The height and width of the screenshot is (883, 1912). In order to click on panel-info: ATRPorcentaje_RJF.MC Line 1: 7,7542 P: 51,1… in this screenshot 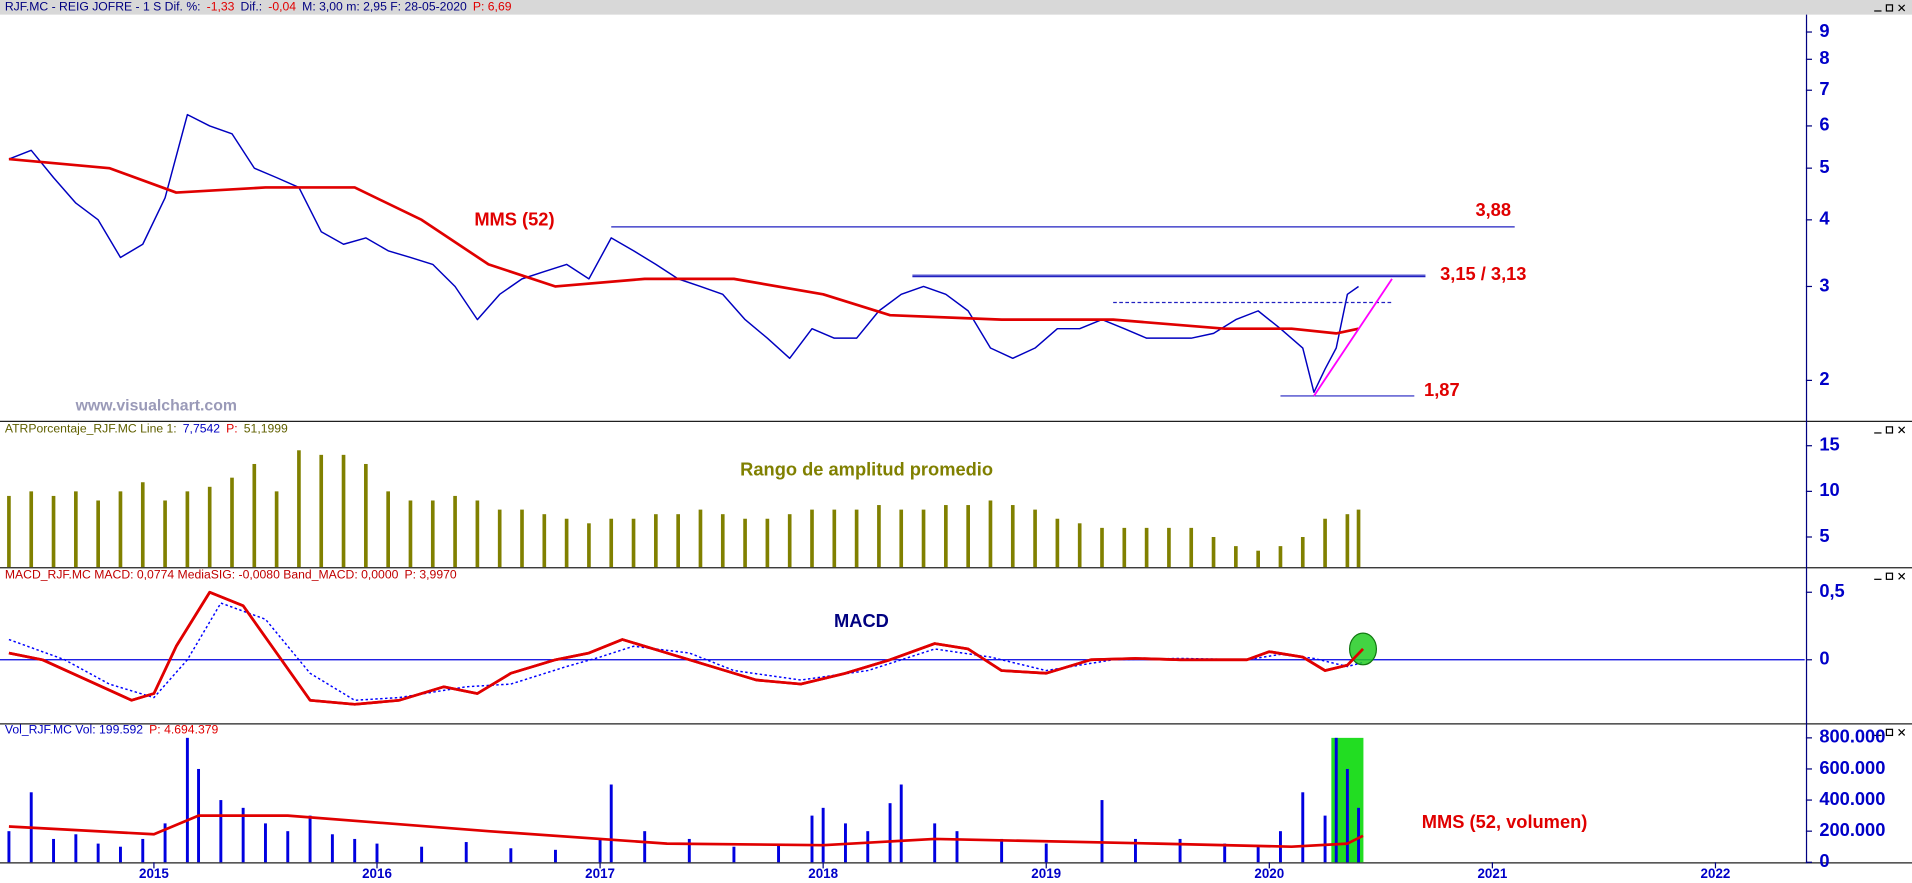, I will do `click(146, 429)`.